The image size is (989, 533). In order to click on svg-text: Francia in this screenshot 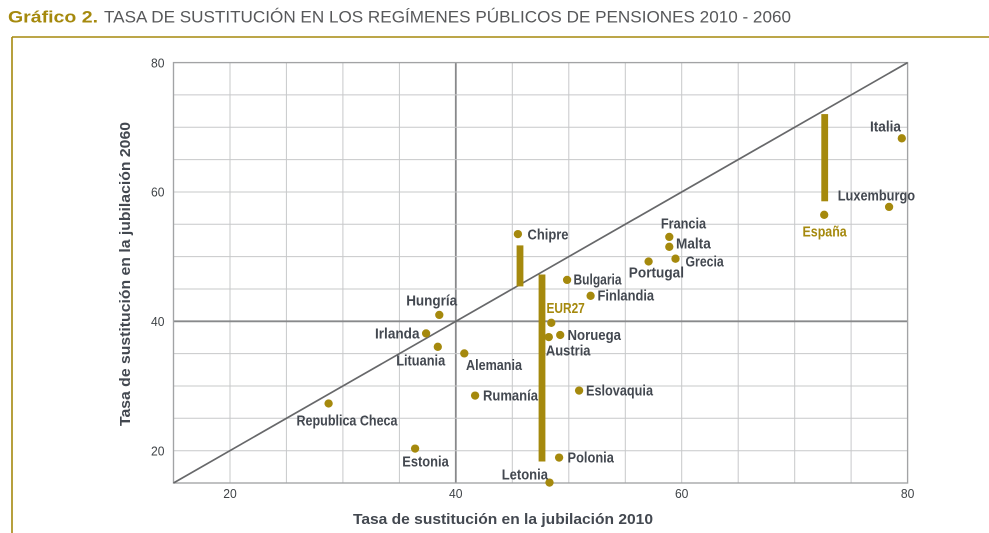, I will do `click(684, 225)`.